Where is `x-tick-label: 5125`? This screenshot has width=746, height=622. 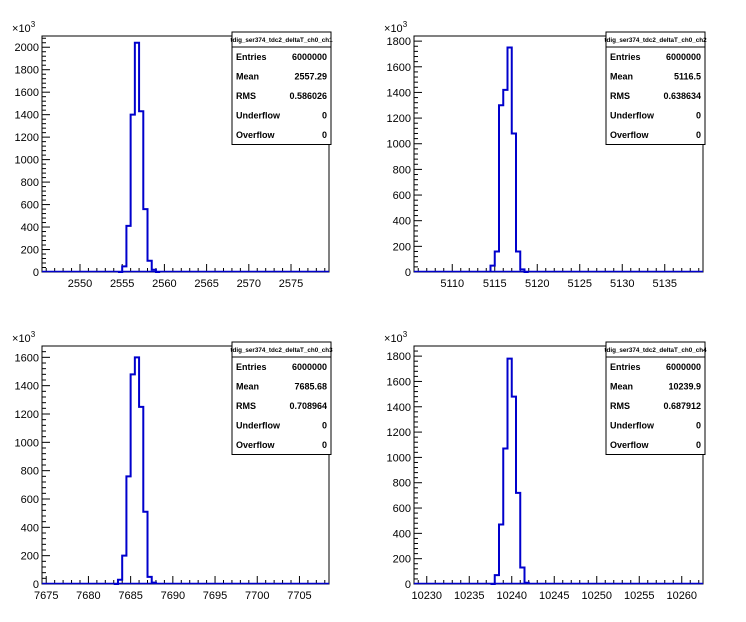 x-tick-label: 5125 is located at coordinates (580, 284).